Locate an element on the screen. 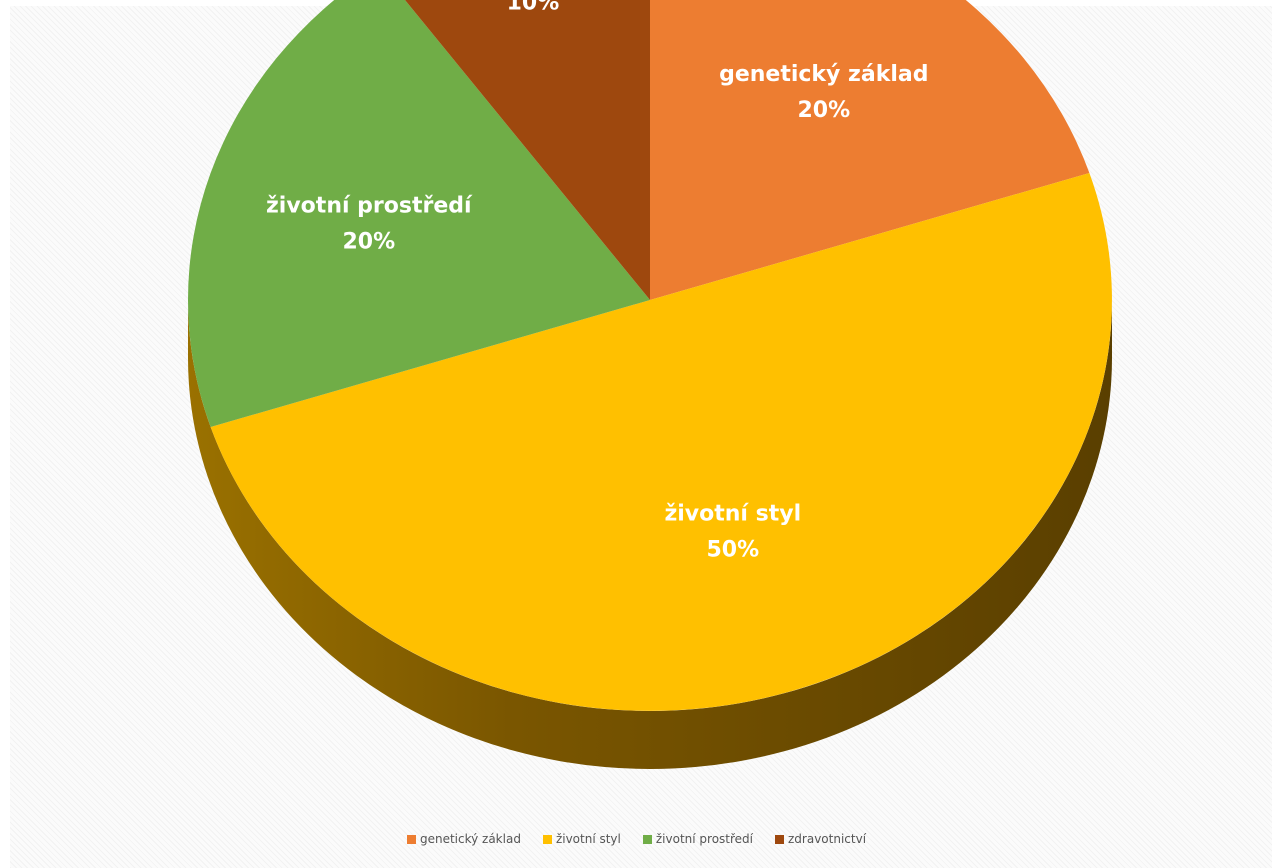 The width and height of the screenshot is (1273, 868). pie-data-label: životní styl 50% is located at coordinates (732, 532).